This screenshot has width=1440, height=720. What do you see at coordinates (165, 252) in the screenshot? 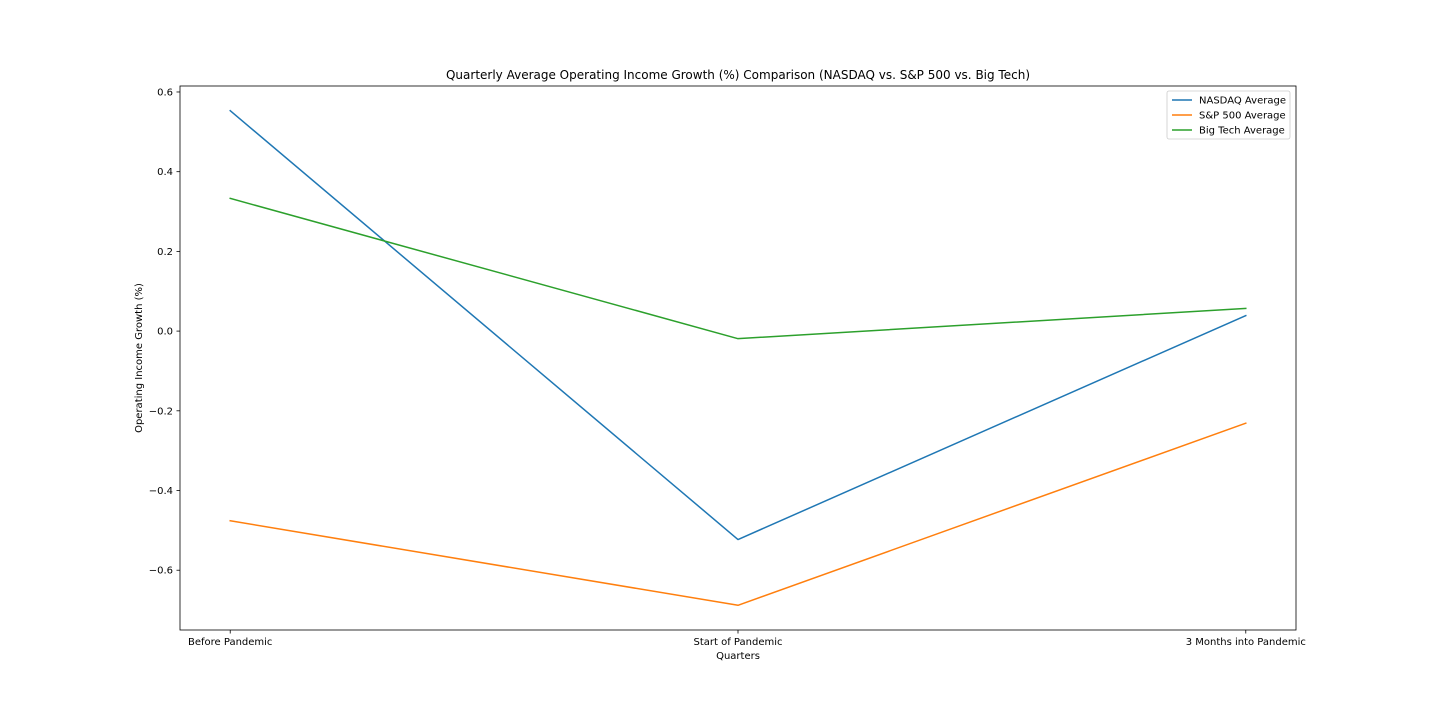
I see `y-tick-label: 0.2` at bounding box center [165, 252].